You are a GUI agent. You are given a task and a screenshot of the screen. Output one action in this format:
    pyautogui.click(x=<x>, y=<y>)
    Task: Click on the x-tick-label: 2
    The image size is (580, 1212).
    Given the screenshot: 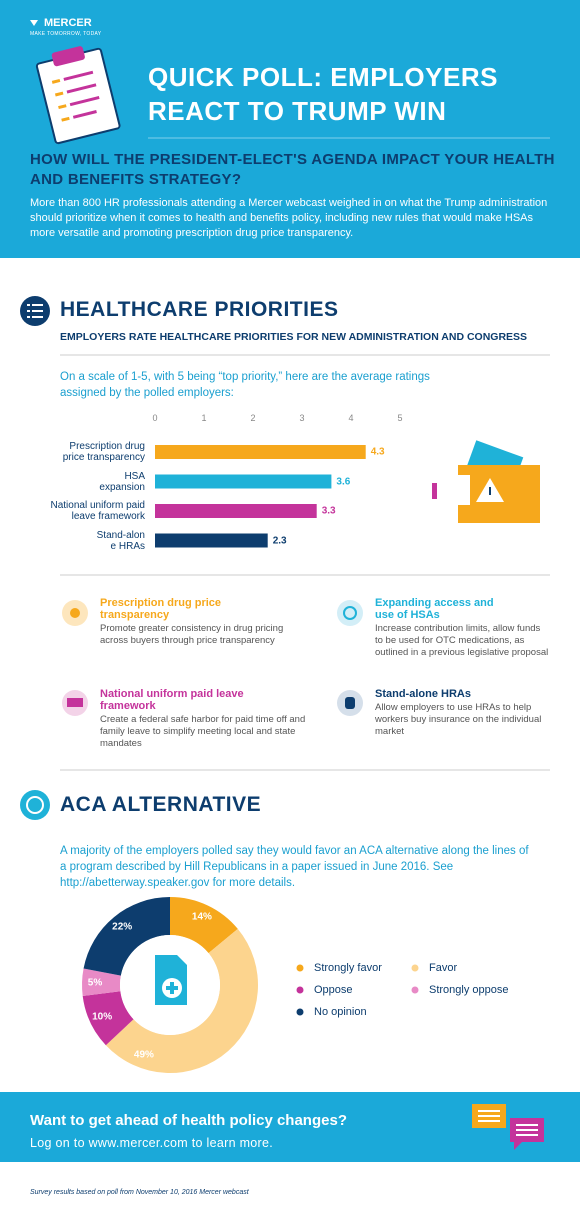 What is the action you would take?
    pyautogui.click(x=253, y=418)
    